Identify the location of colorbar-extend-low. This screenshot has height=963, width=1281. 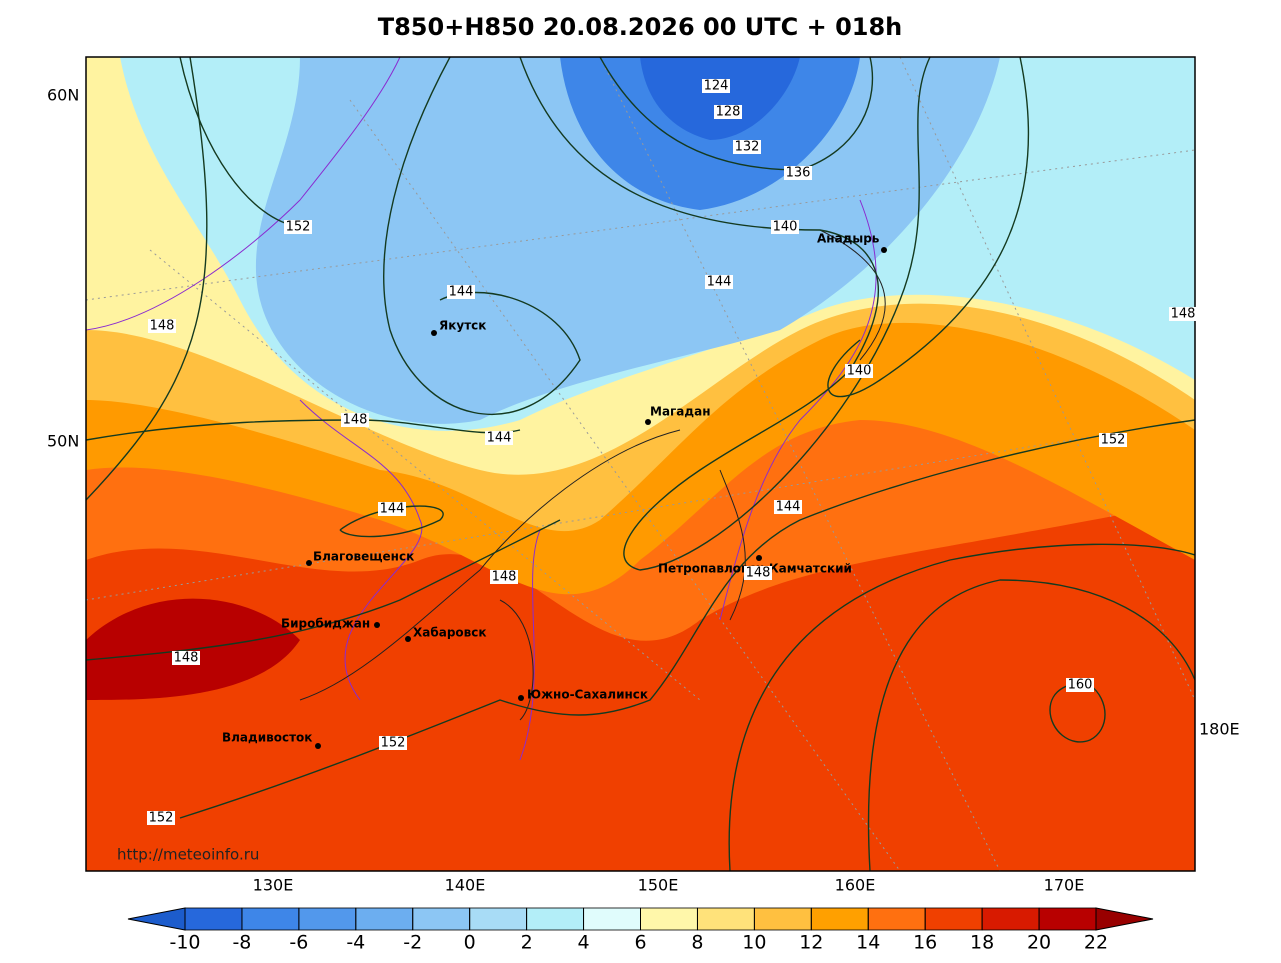
(156, 919).